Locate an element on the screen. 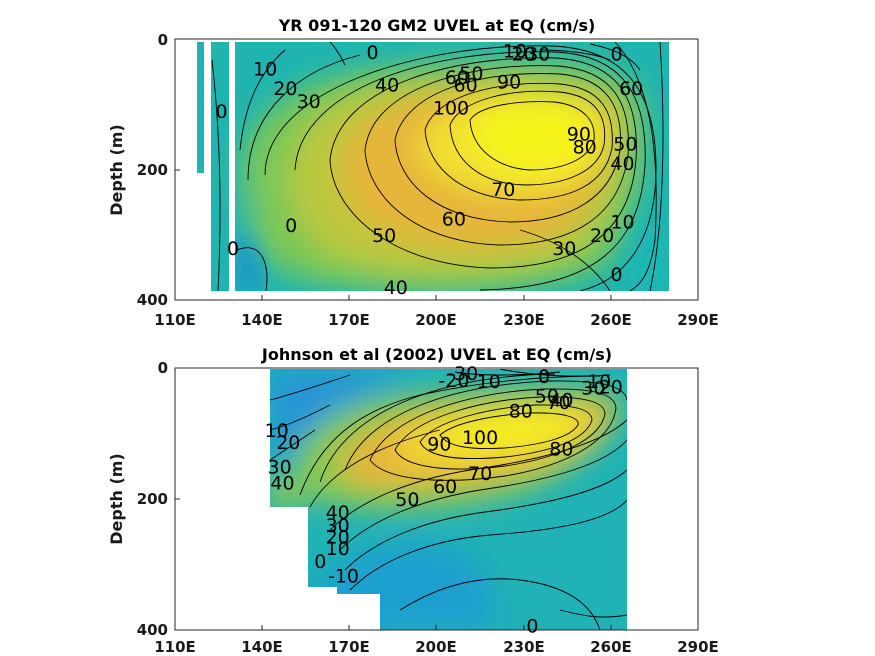 The image size is (875, 656). chart-title: Johnson et al (2002) UVEL at EQ (cm/s) is located at coordinates (436, 354).